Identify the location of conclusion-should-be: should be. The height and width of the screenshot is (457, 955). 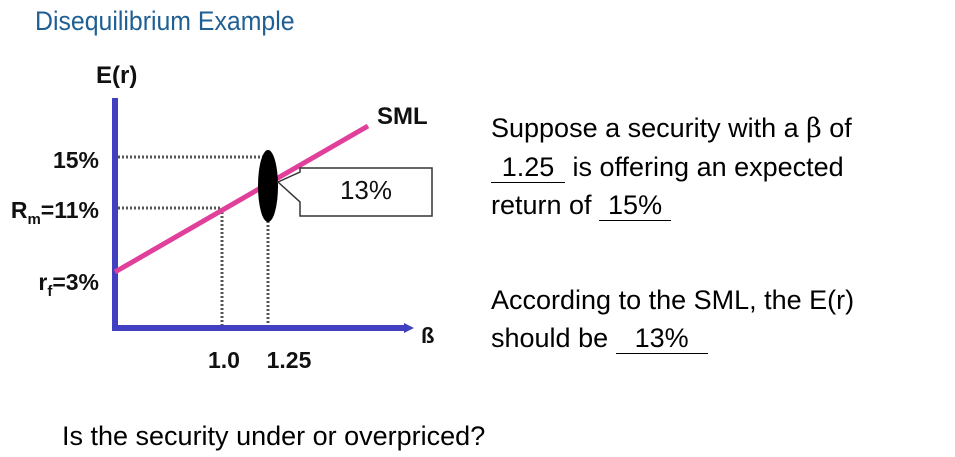
(553, 338).